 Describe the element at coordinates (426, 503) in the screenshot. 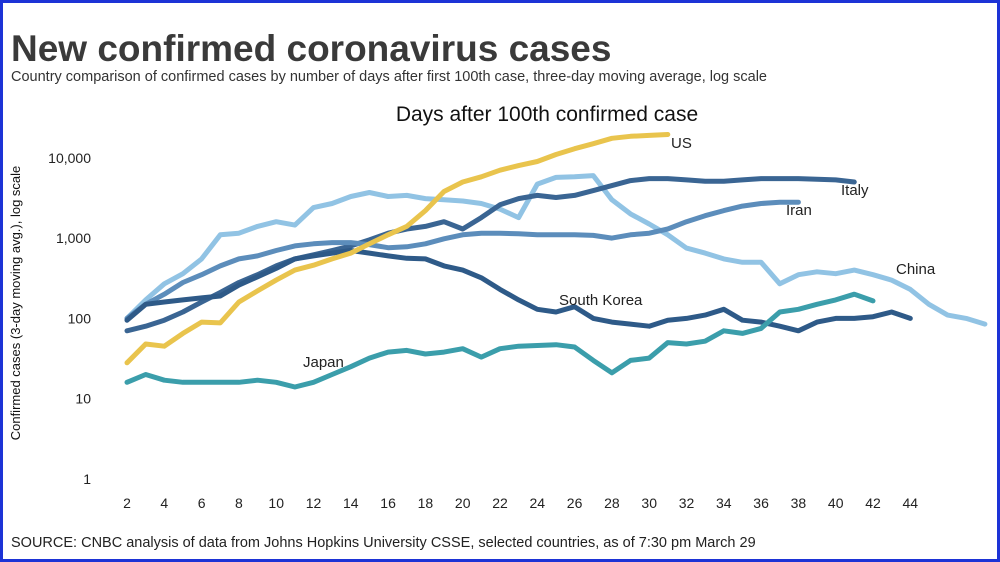

I see `x-tick-label: 18` at that location.